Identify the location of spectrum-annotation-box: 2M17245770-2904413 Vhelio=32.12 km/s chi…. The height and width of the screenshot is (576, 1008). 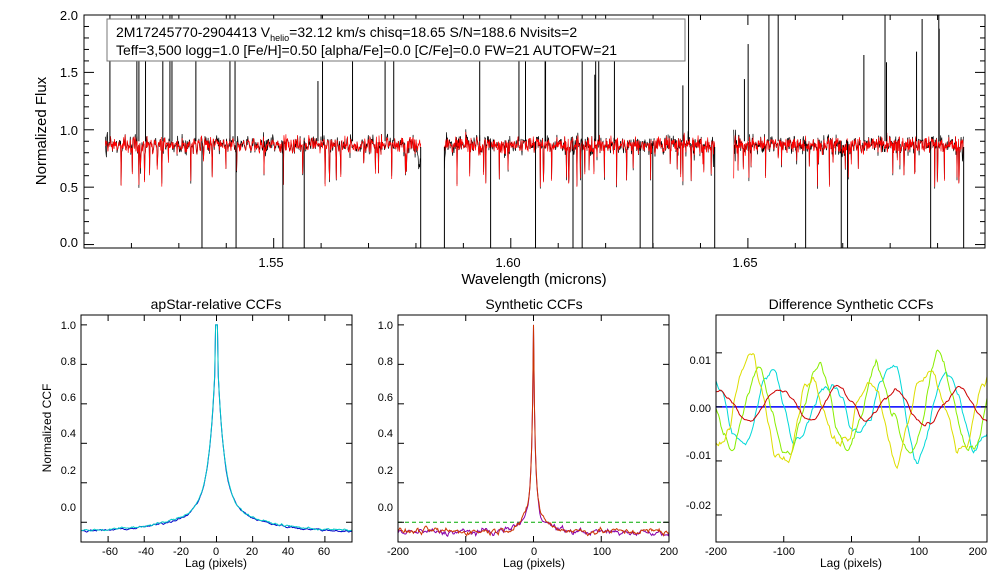
(396, 40).